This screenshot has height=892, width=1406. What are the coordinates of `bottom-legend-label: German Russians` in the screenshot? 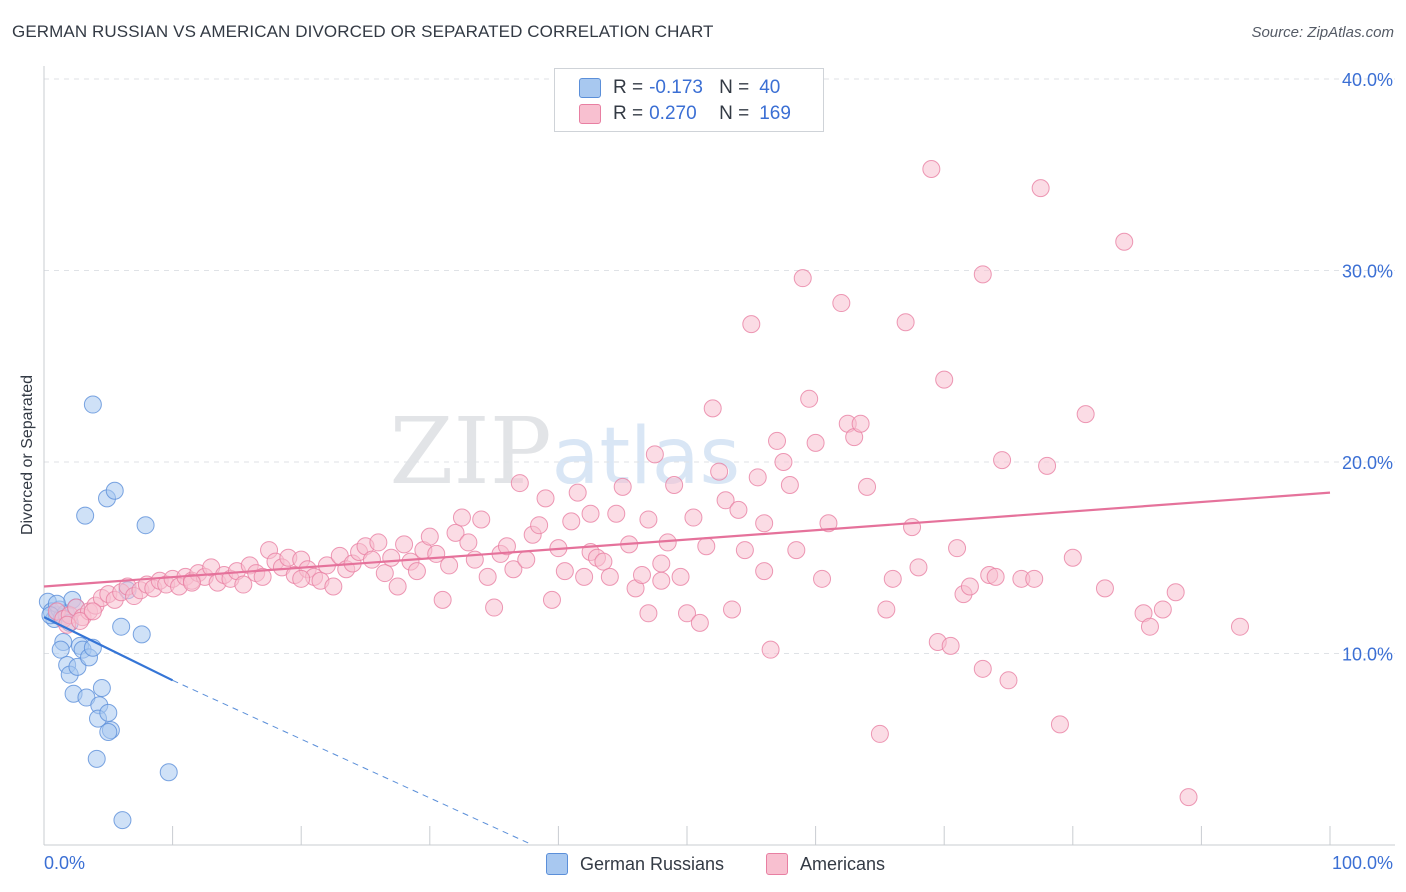 It's located at (652, 863).